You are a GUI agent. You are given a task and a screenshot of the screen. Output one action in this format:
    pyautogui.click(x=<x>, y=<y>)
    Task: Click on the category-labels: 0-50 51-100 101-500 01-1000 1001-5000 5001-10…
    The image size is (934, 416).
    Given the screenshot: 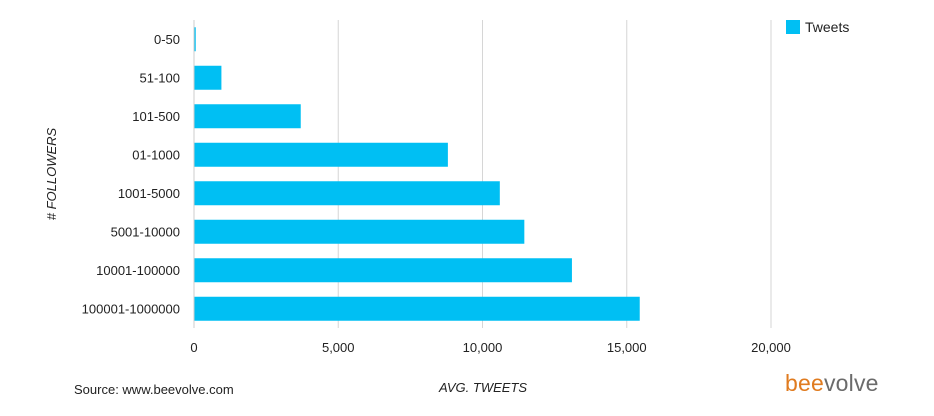 What is the action you would take?
    pyautogui.click(x=131, y=174)
    